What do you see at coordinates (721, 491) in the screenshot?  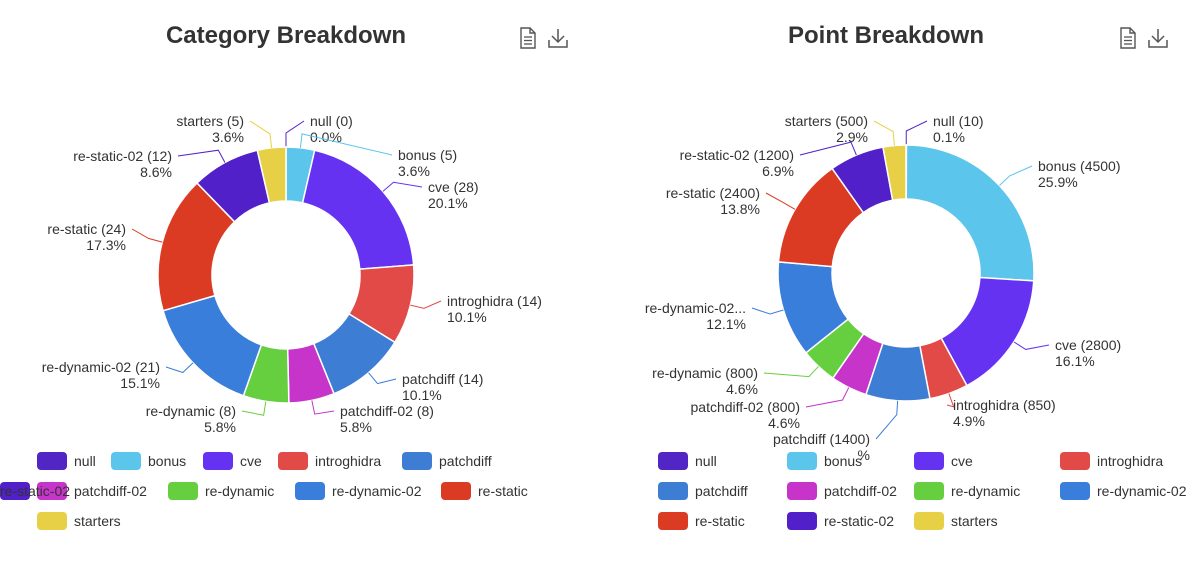 I see `legend-label: patchdiff` at bounding box center [721, 491].